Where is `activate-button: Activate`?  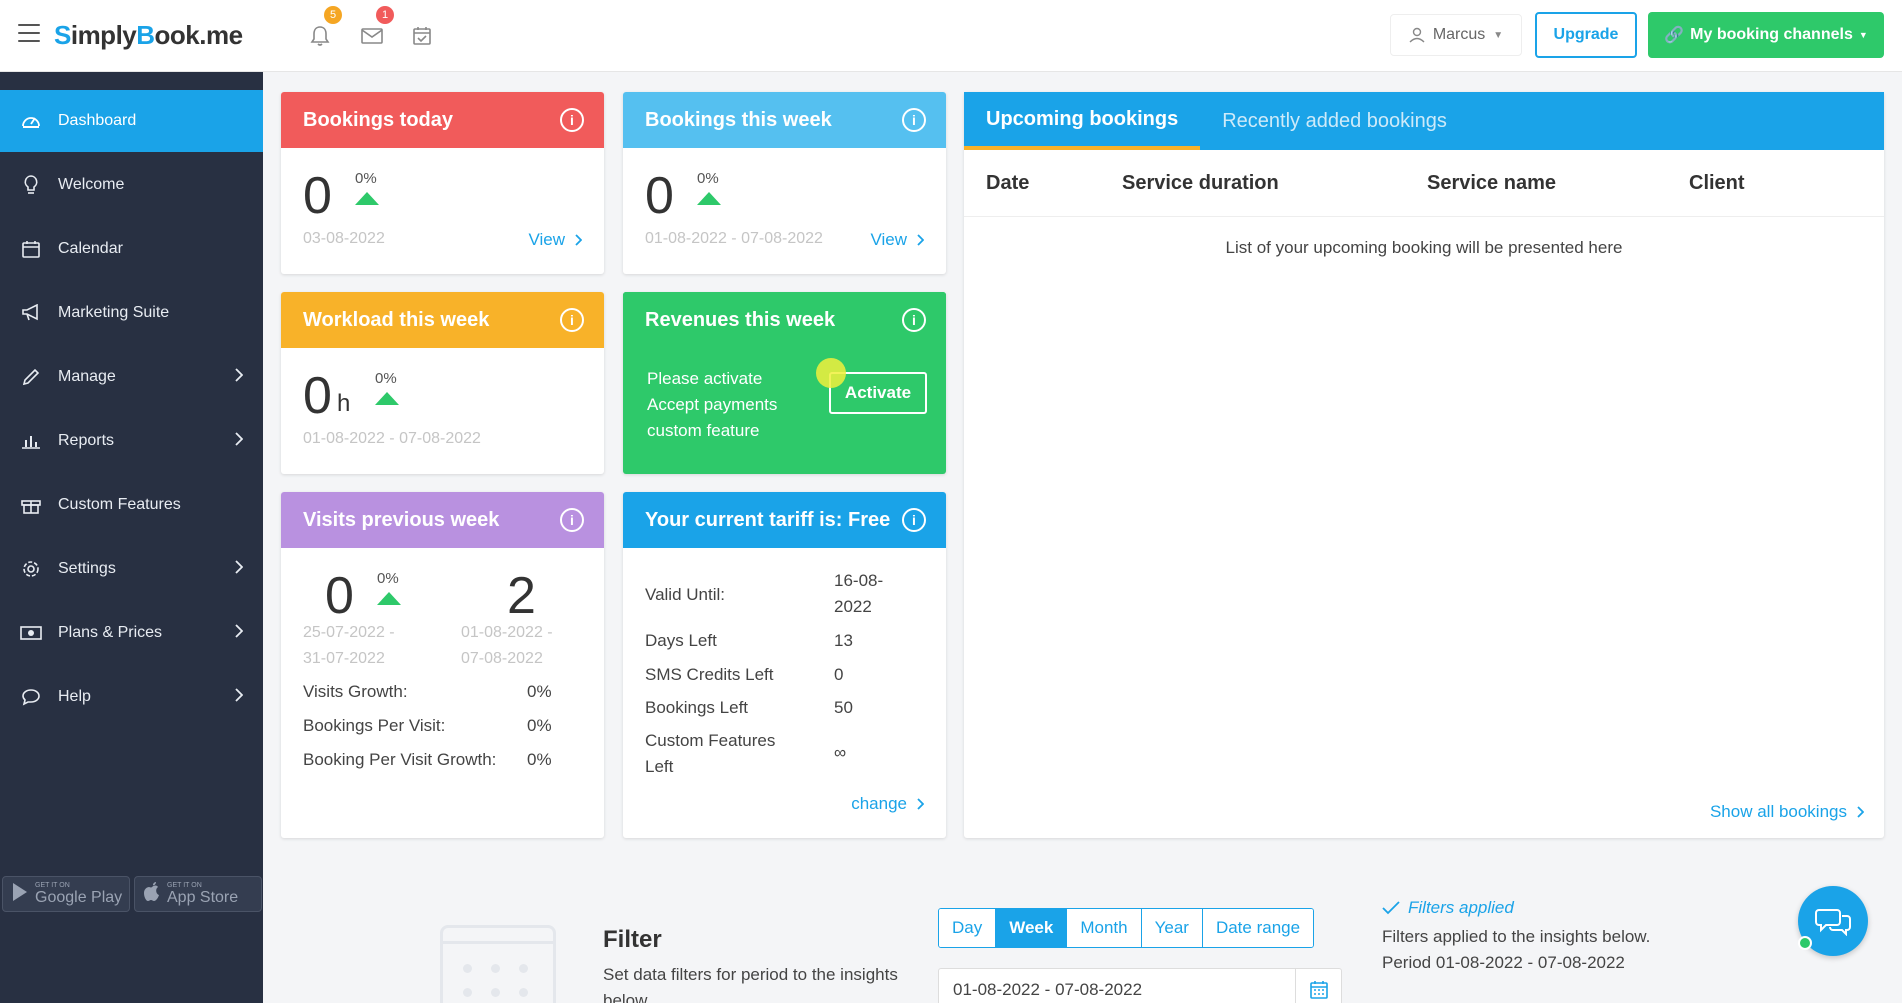 activate-button: Activate is located at coordinates (878, 393).